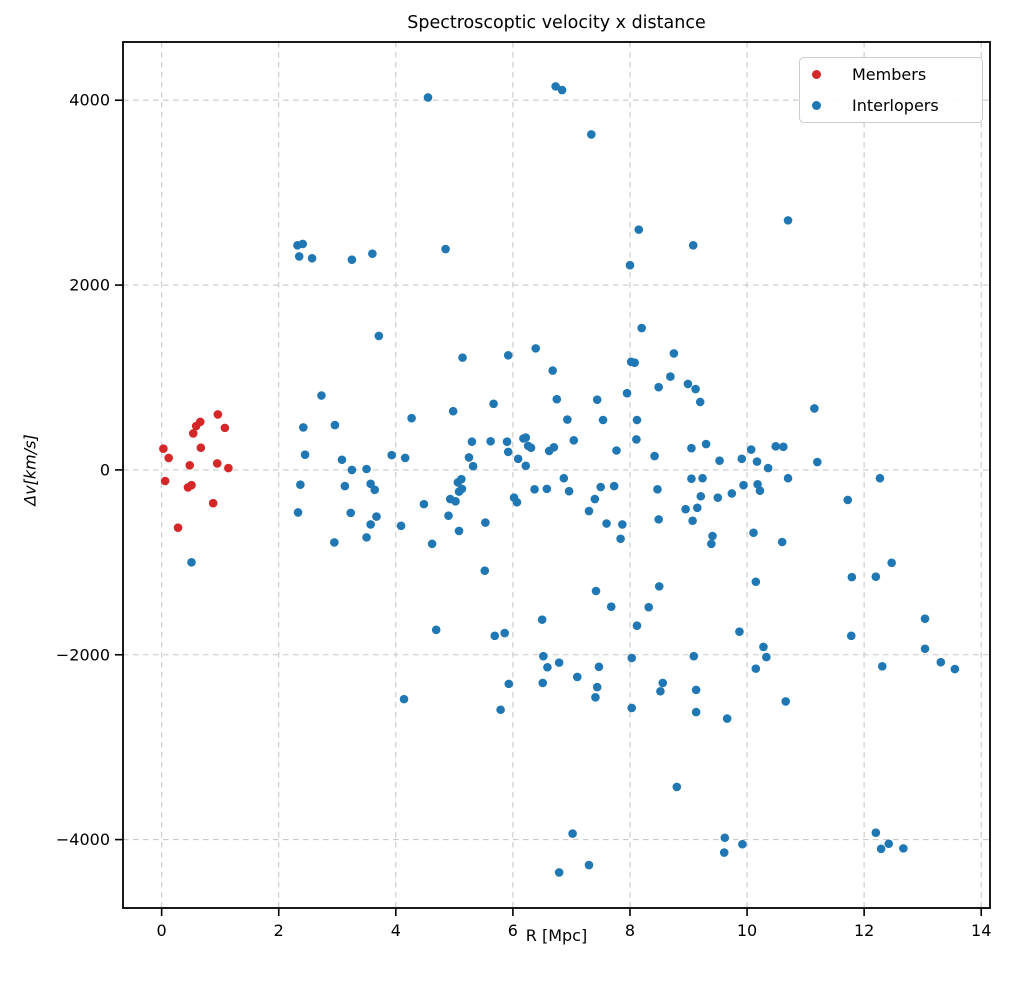  What do you see at coordinates (891, 90) in the screenshot?
I see `legend: Members Interlopers` at bounding box center [891, 90].